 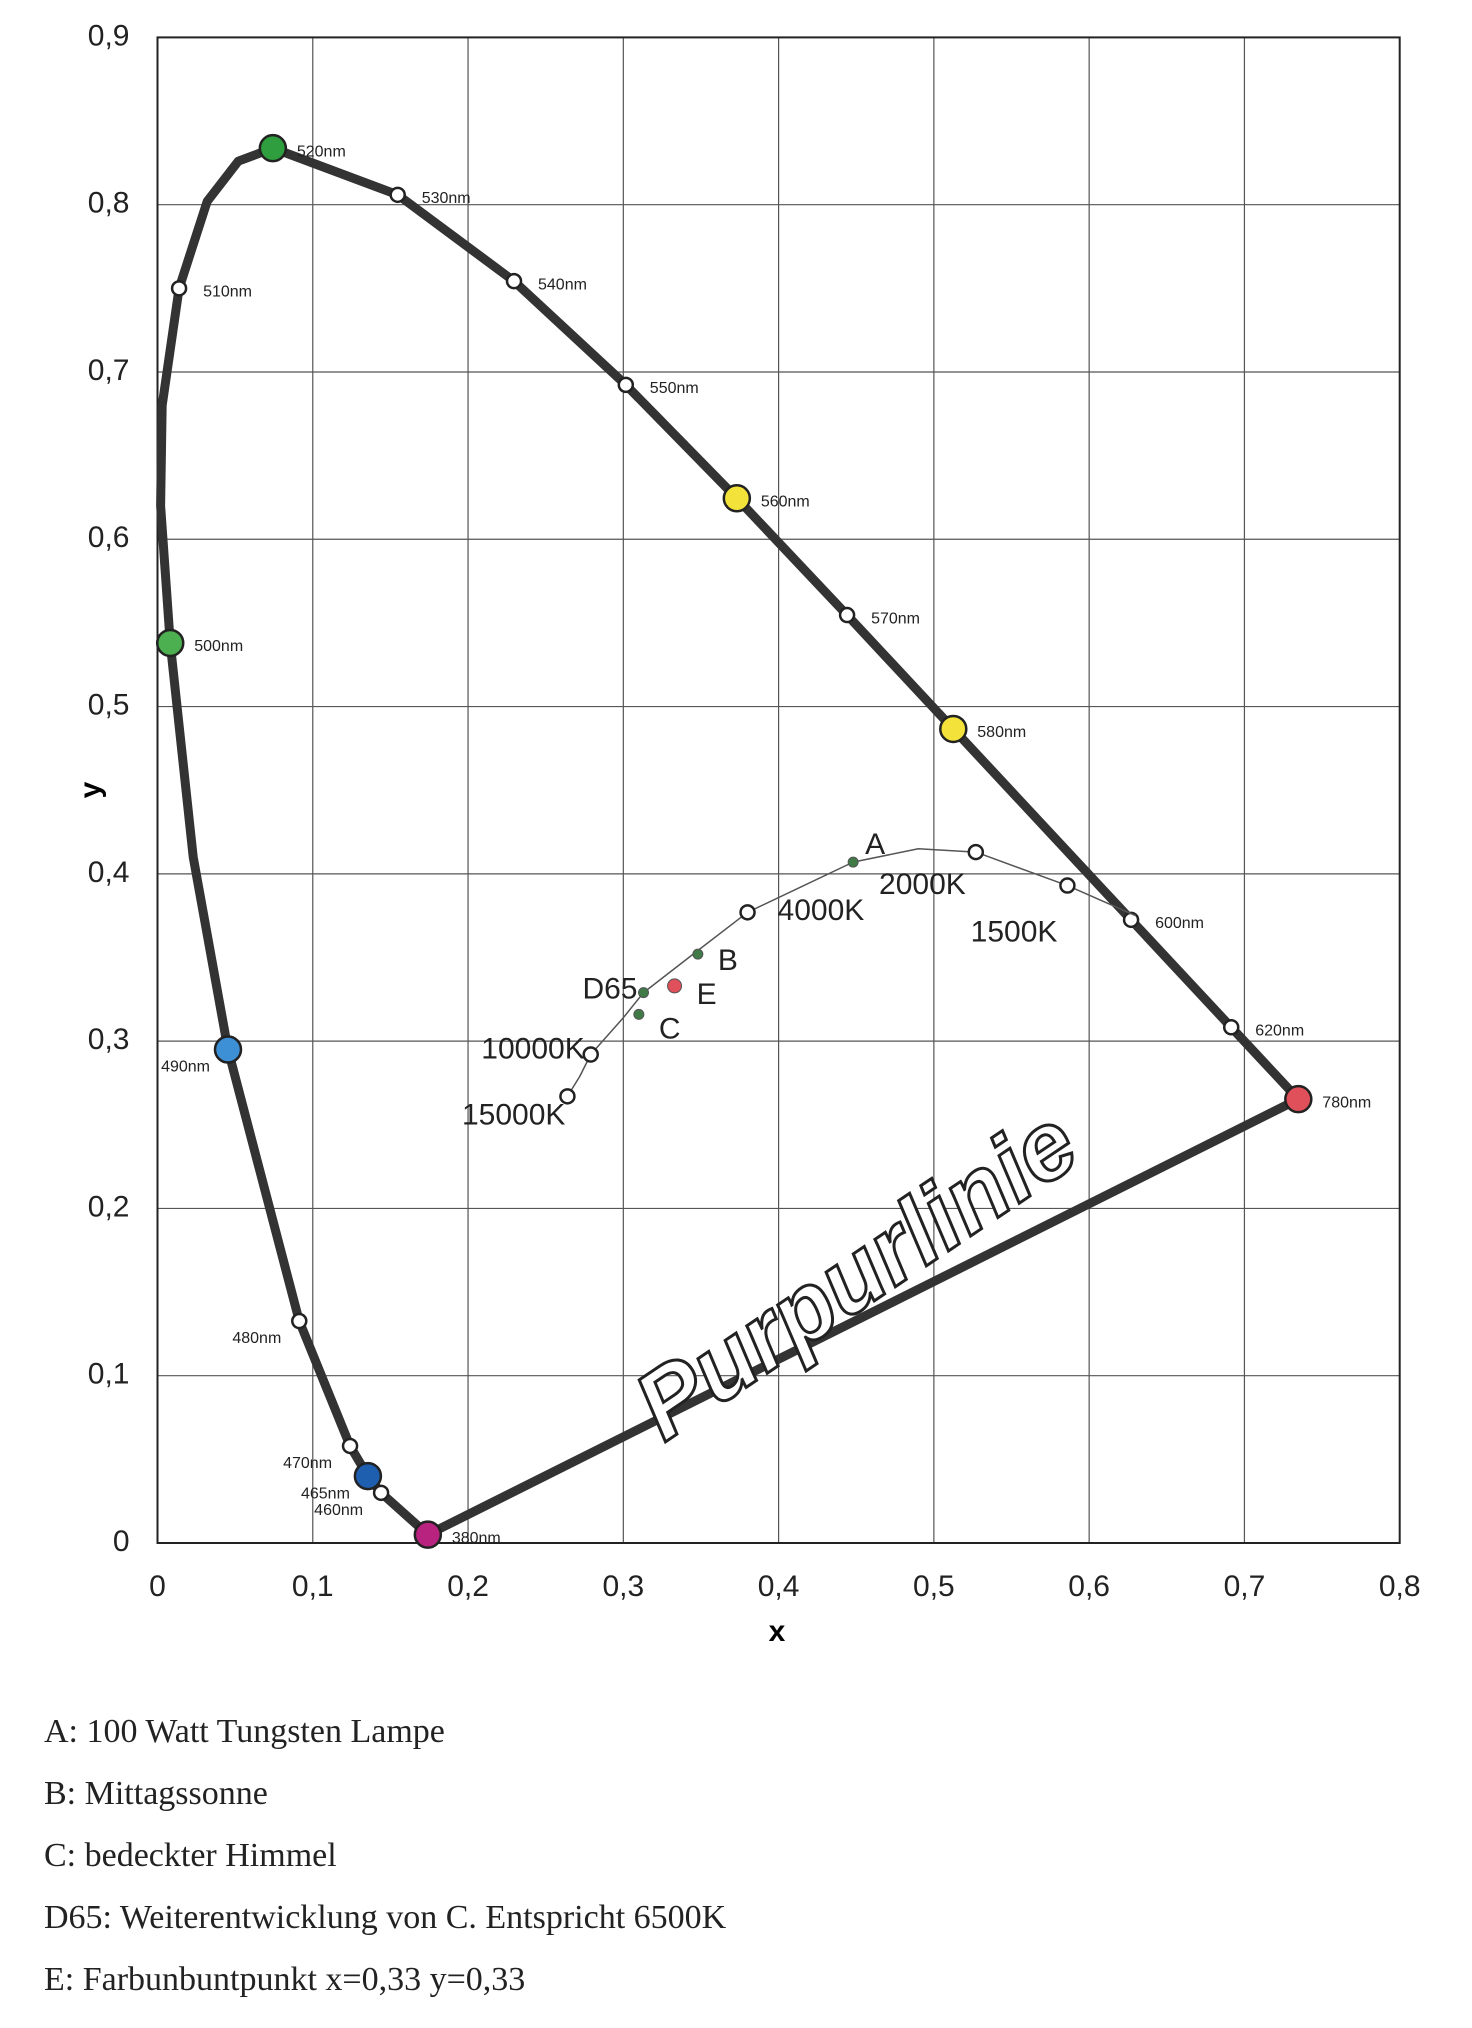 What do you see at coordinates (821, 910) in the screenshot?
I see `point-label: 4000K` at bounding box center [821, 910].